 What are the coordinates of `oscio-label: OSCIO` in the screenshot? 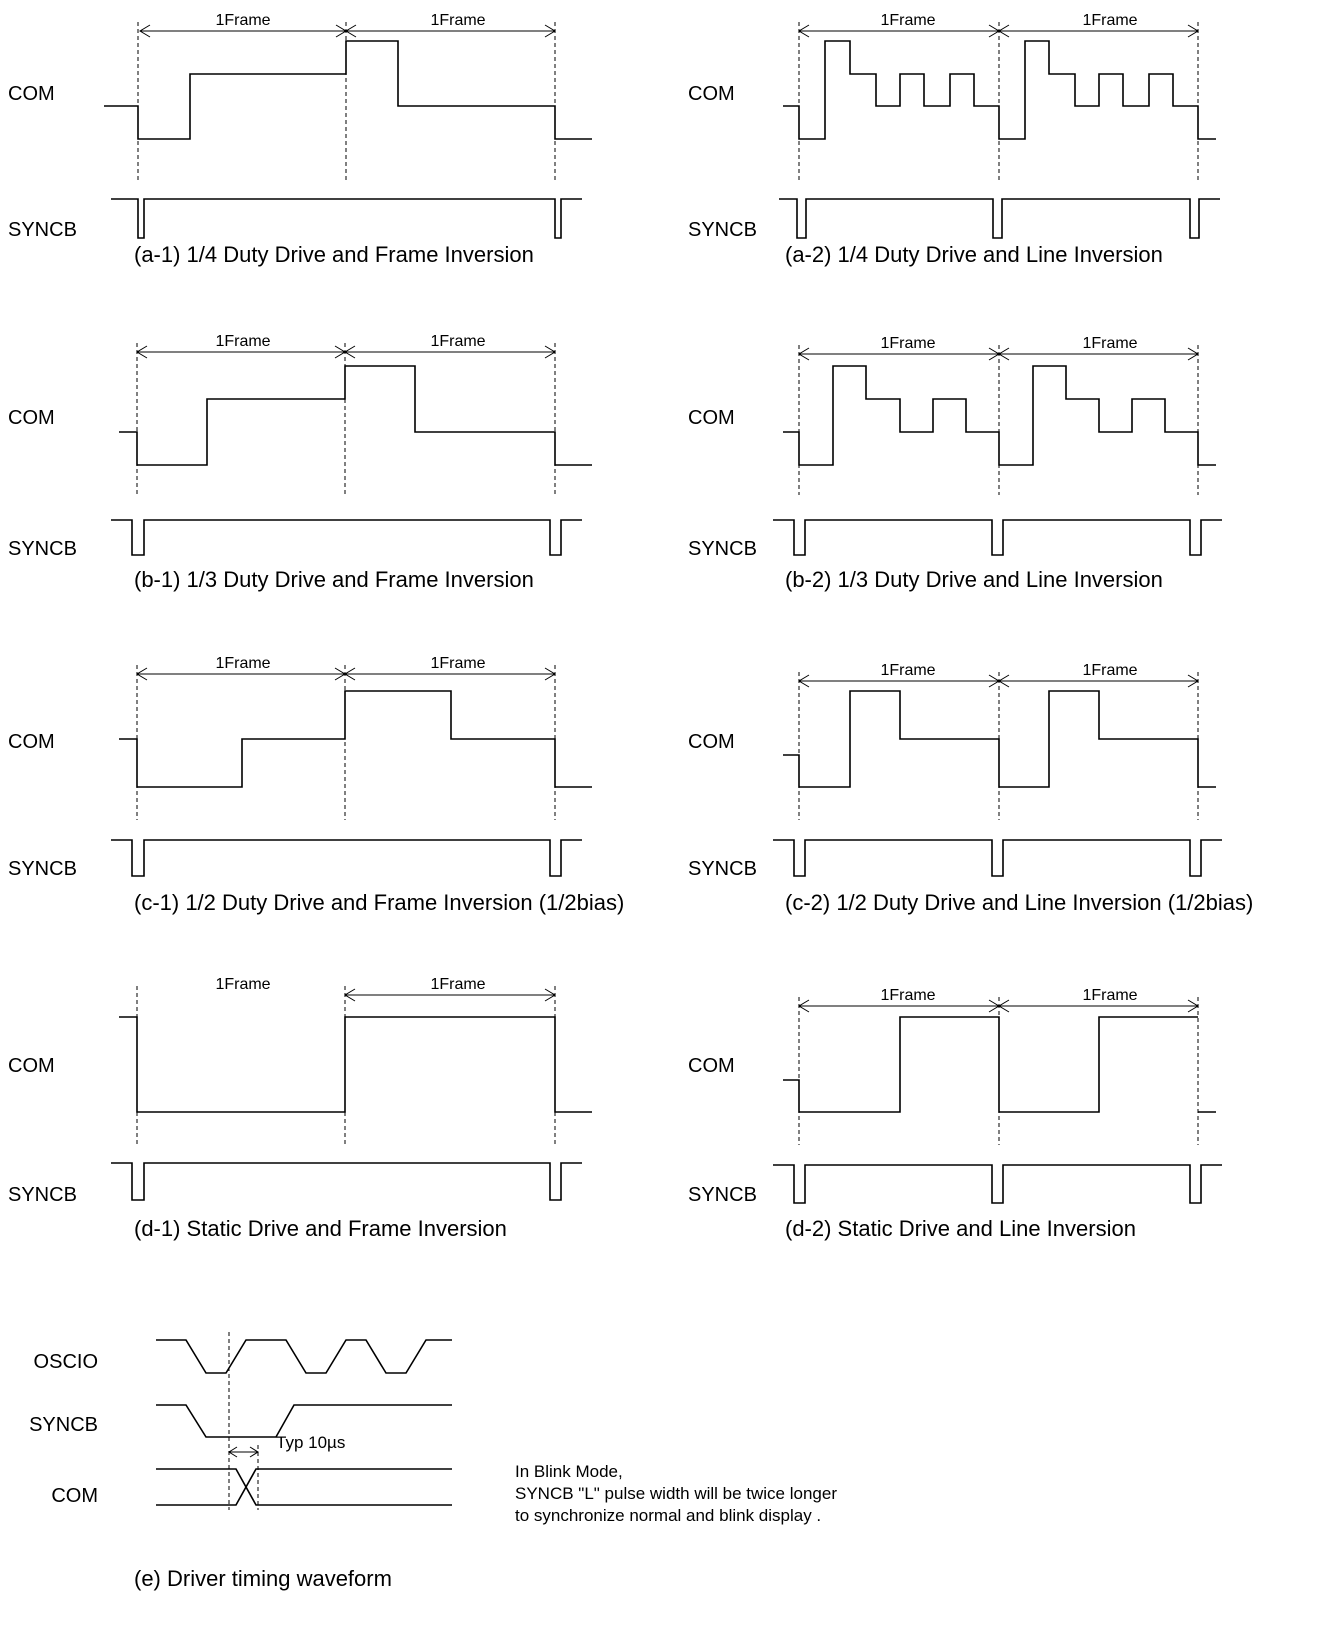 It's located at (66, 1362).